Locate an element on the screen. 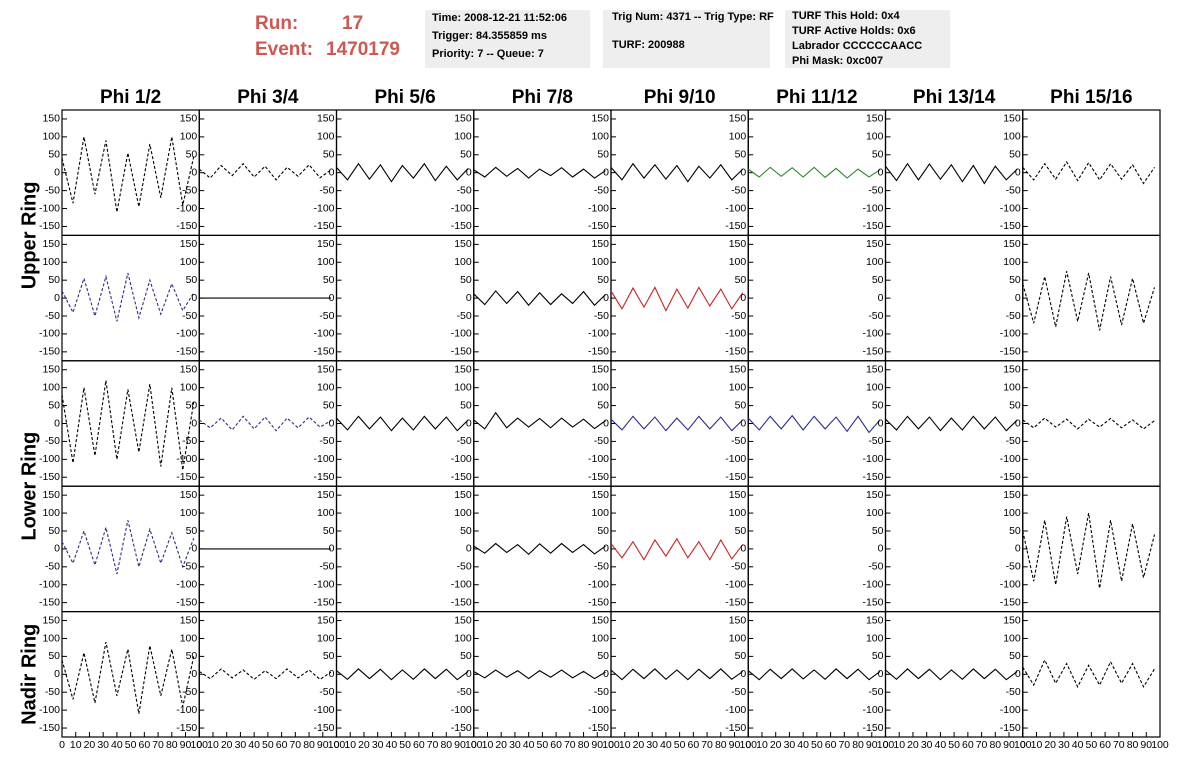 This screenshot has width=1196, height=772. info-box is located at coordinates (867, 39).